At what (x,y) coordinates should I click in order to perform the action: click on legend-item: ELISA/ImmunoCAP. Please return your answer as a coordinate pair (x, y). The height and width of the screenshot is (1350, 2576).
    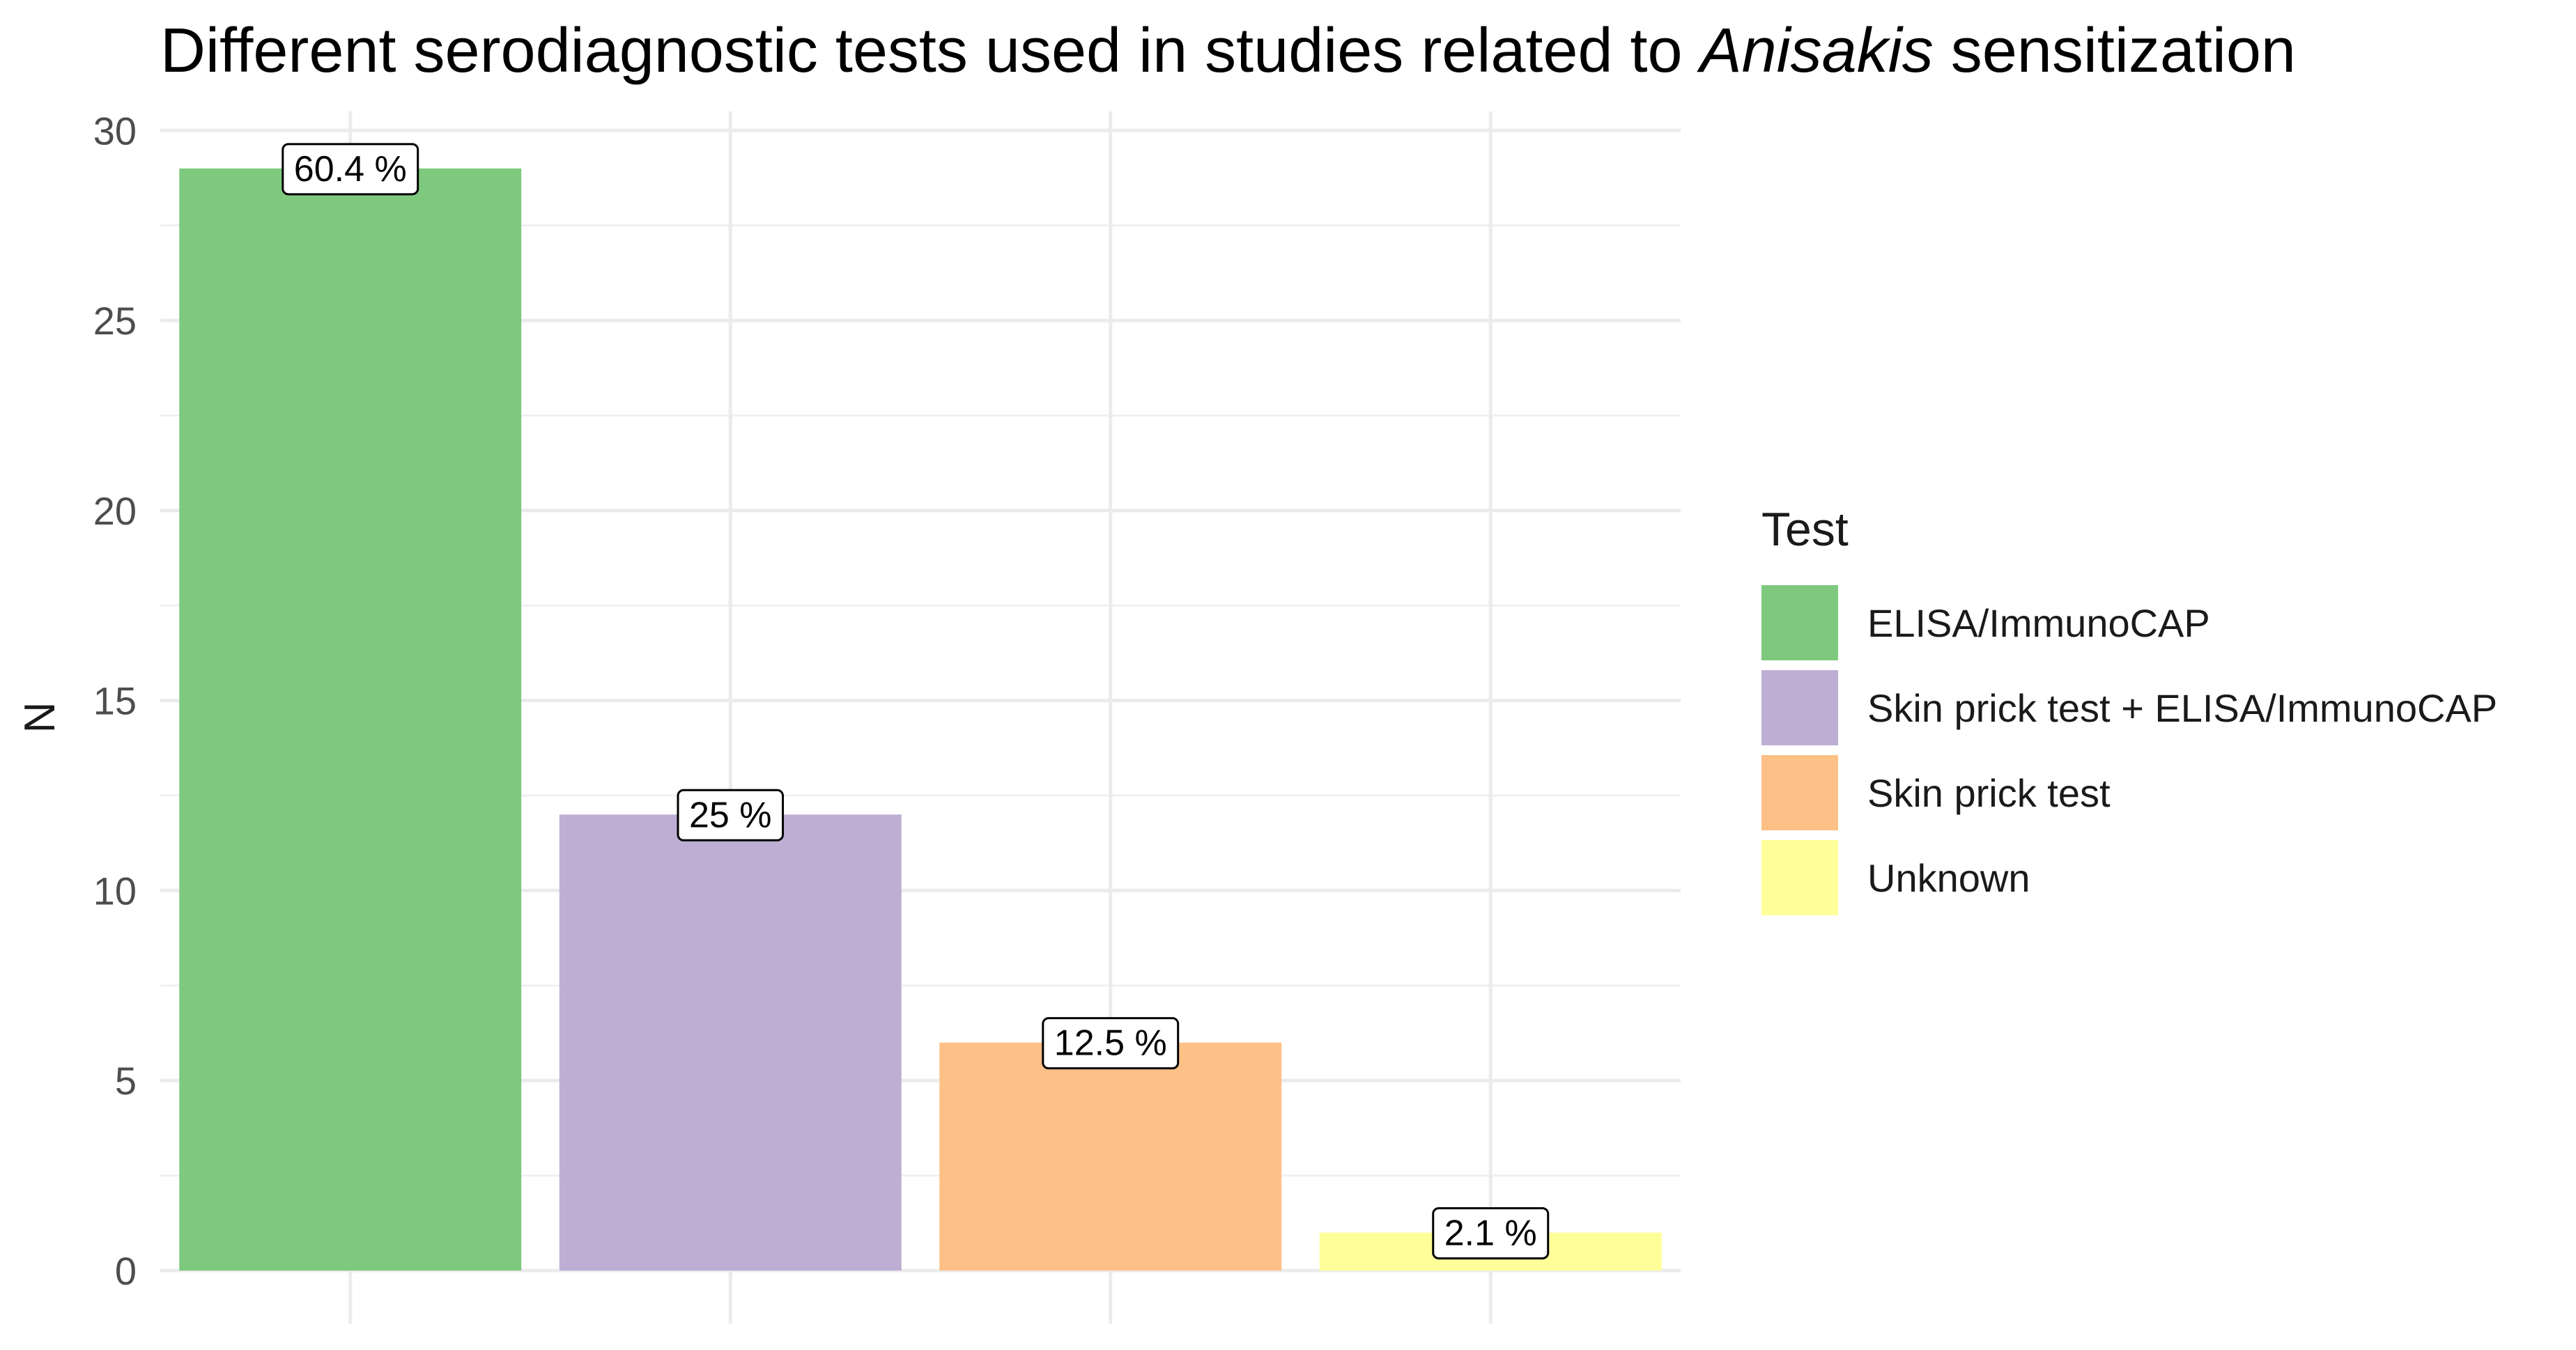
    Looking at the image, I should click on (2129, 622).